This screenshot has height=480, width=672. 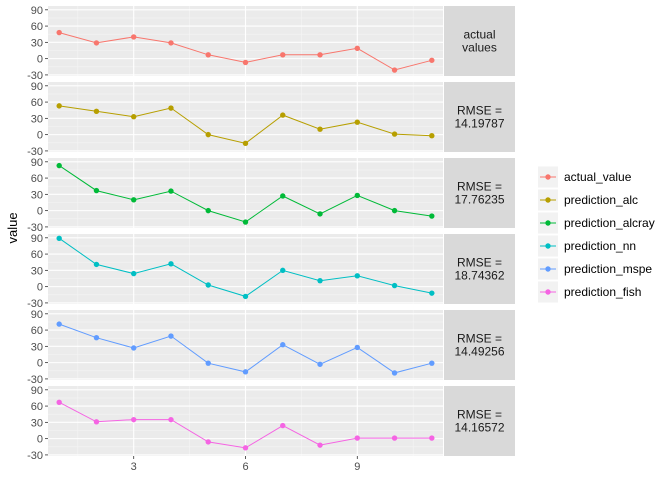 I want to click on facet-panel-prediction_nn: -300306090RMSE =18.74362, so click(x=271, y=271).